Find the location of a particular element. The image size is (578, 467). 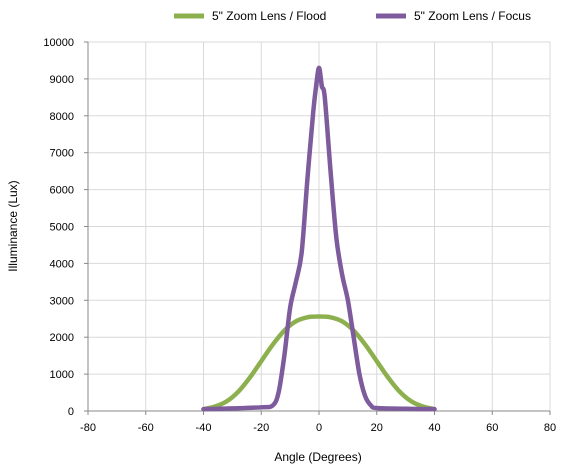

x-tick-label: 60 is located at coordinates (492, 428).